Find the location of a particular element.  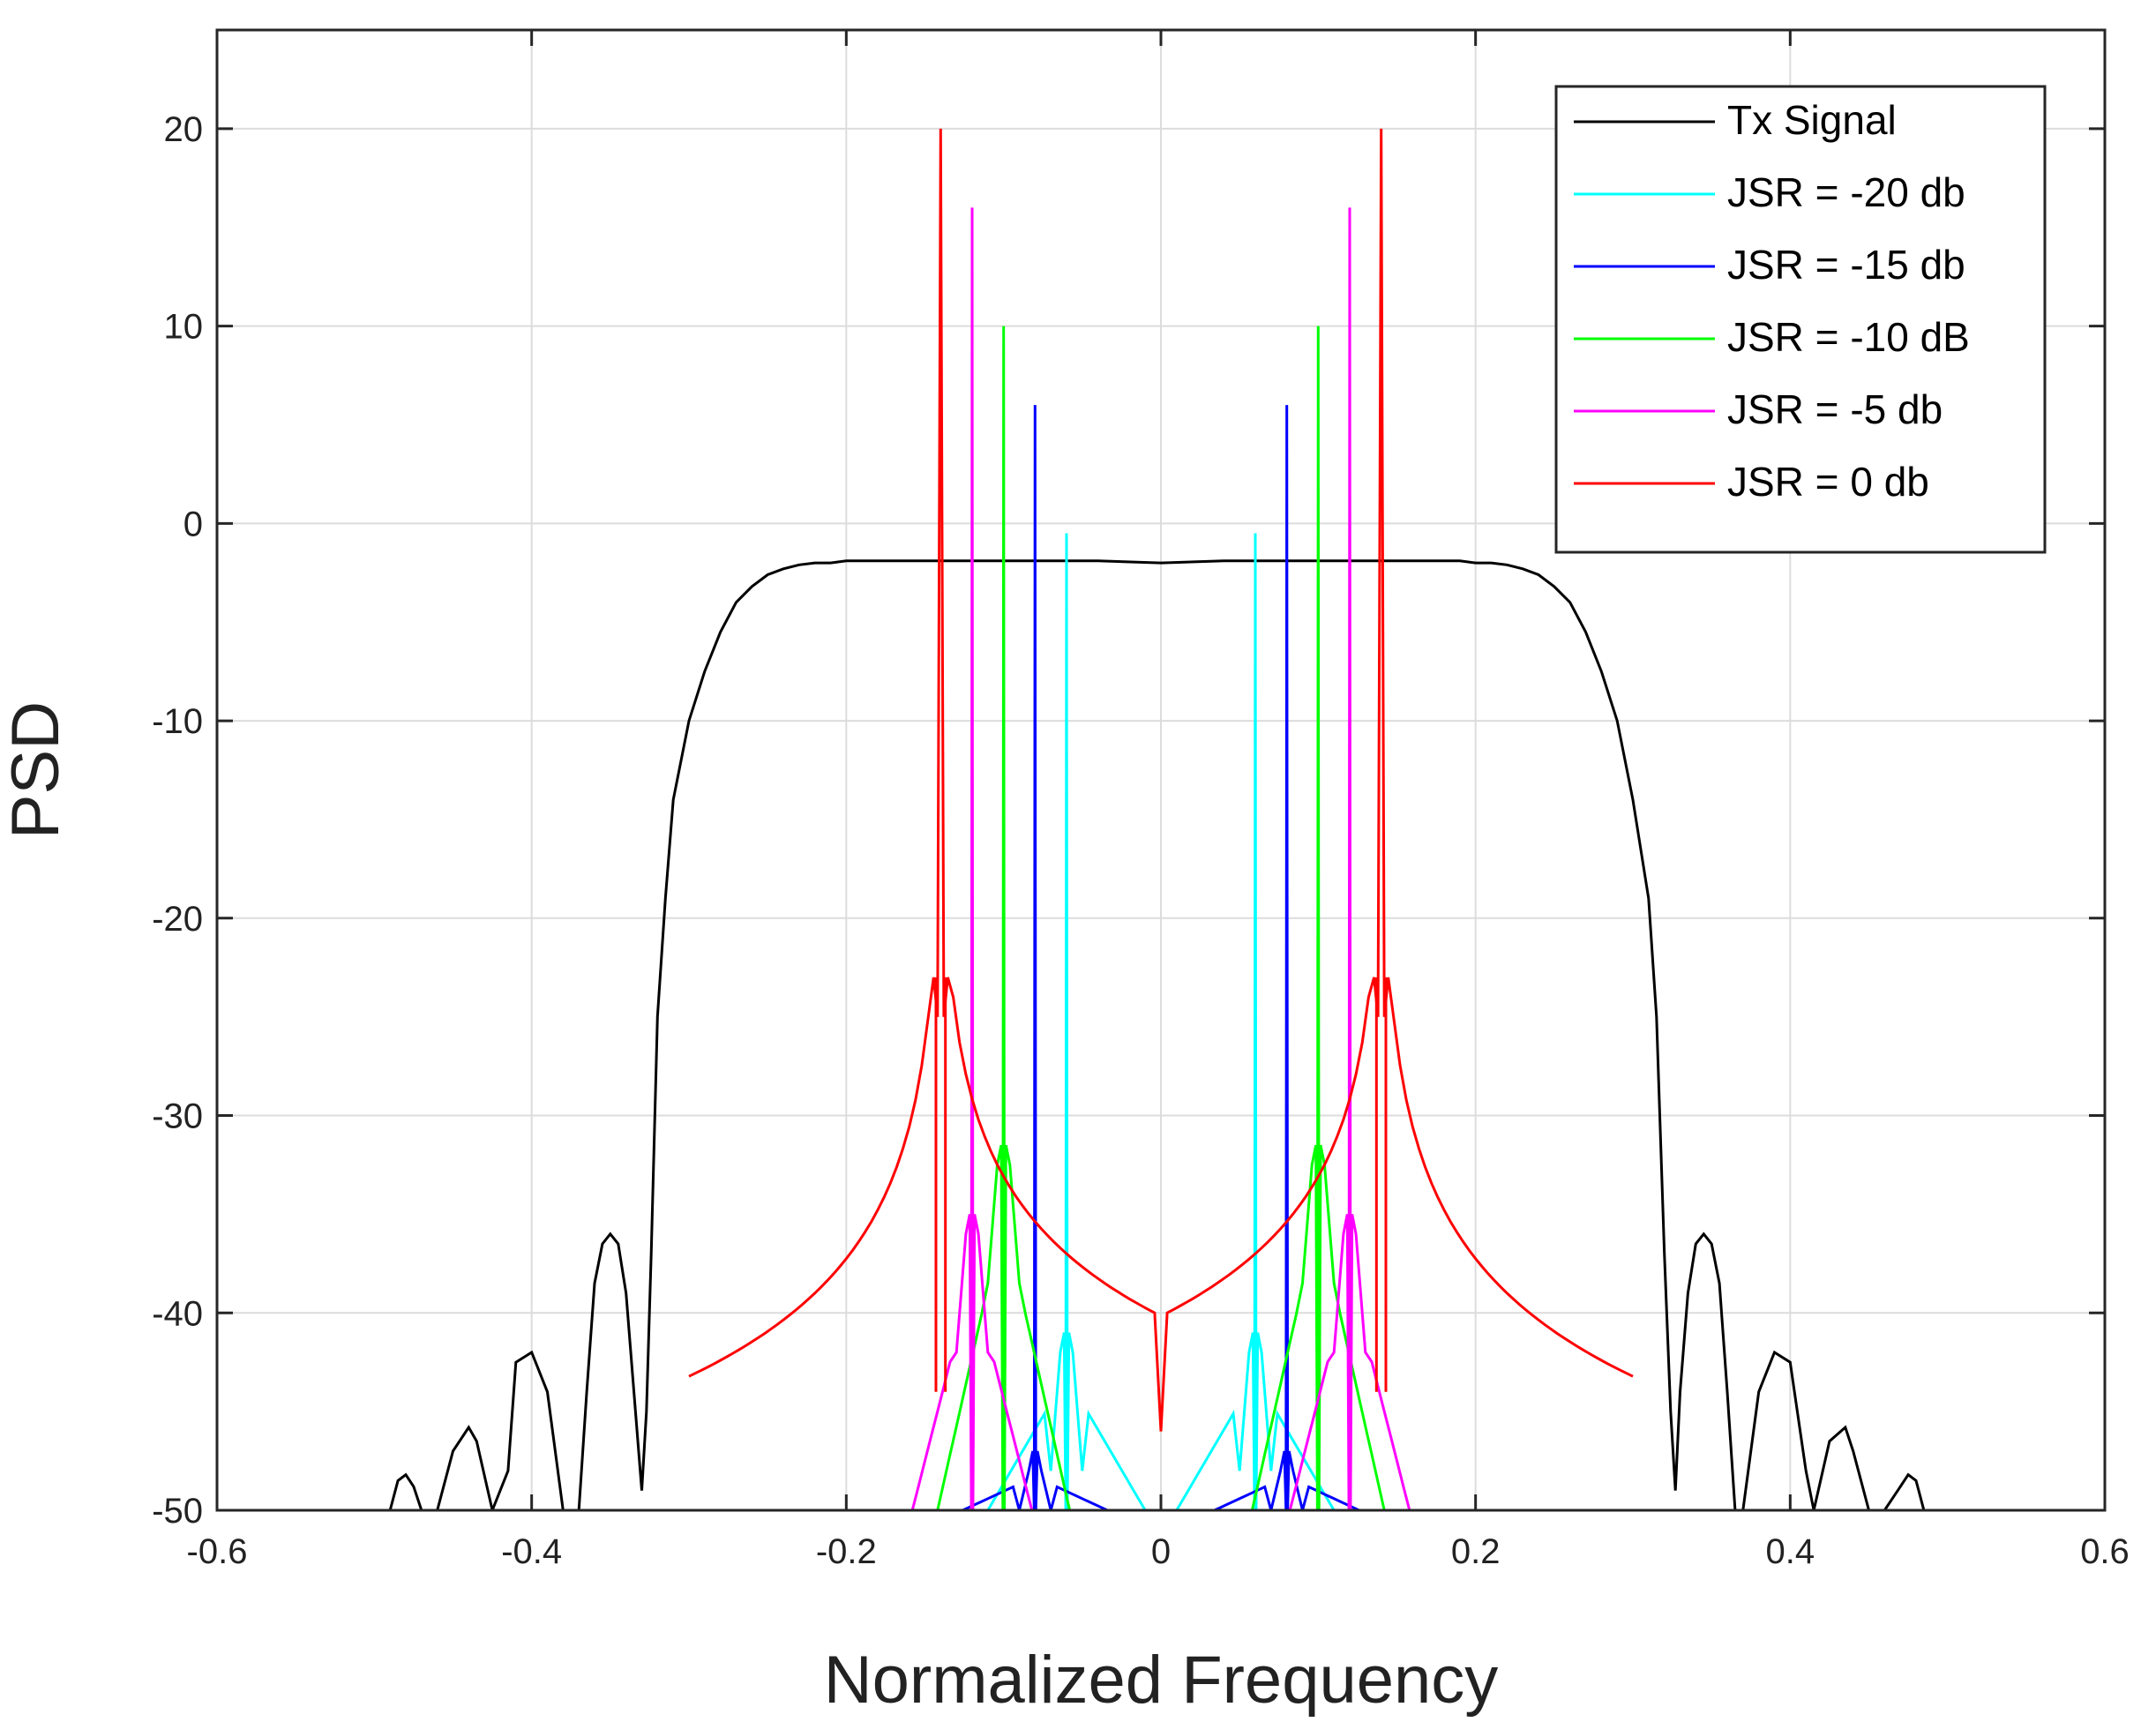

legend-box is located at coordinates (1801, 320).